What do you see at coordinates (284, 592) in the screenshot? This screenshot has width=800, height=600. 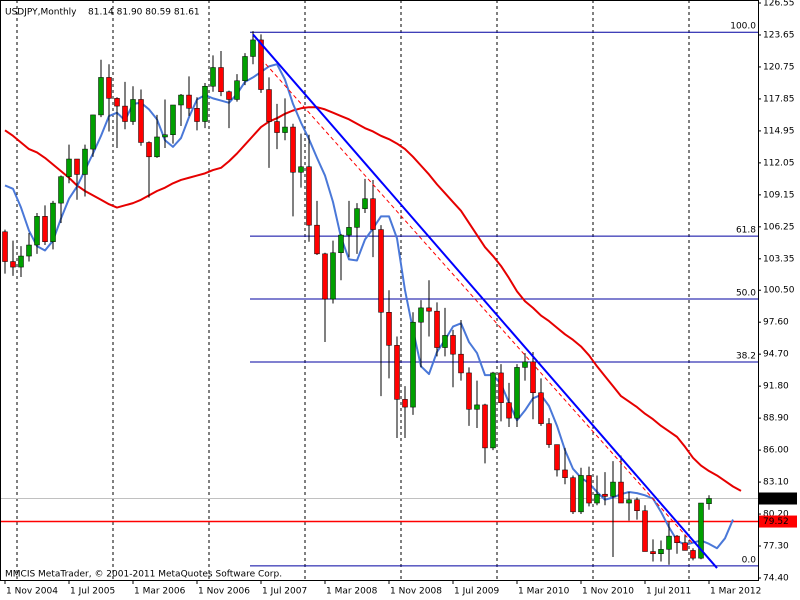 I see `x-tick-label: 1 Jul 2007` at bounding box center [284, 592].